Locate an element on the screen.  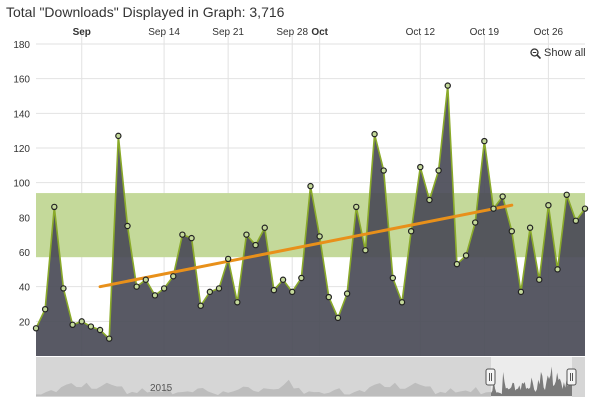
y-axis-ticks: 20 40 60 80 100 120 140 160 180 is located at coordinates (21, 184).